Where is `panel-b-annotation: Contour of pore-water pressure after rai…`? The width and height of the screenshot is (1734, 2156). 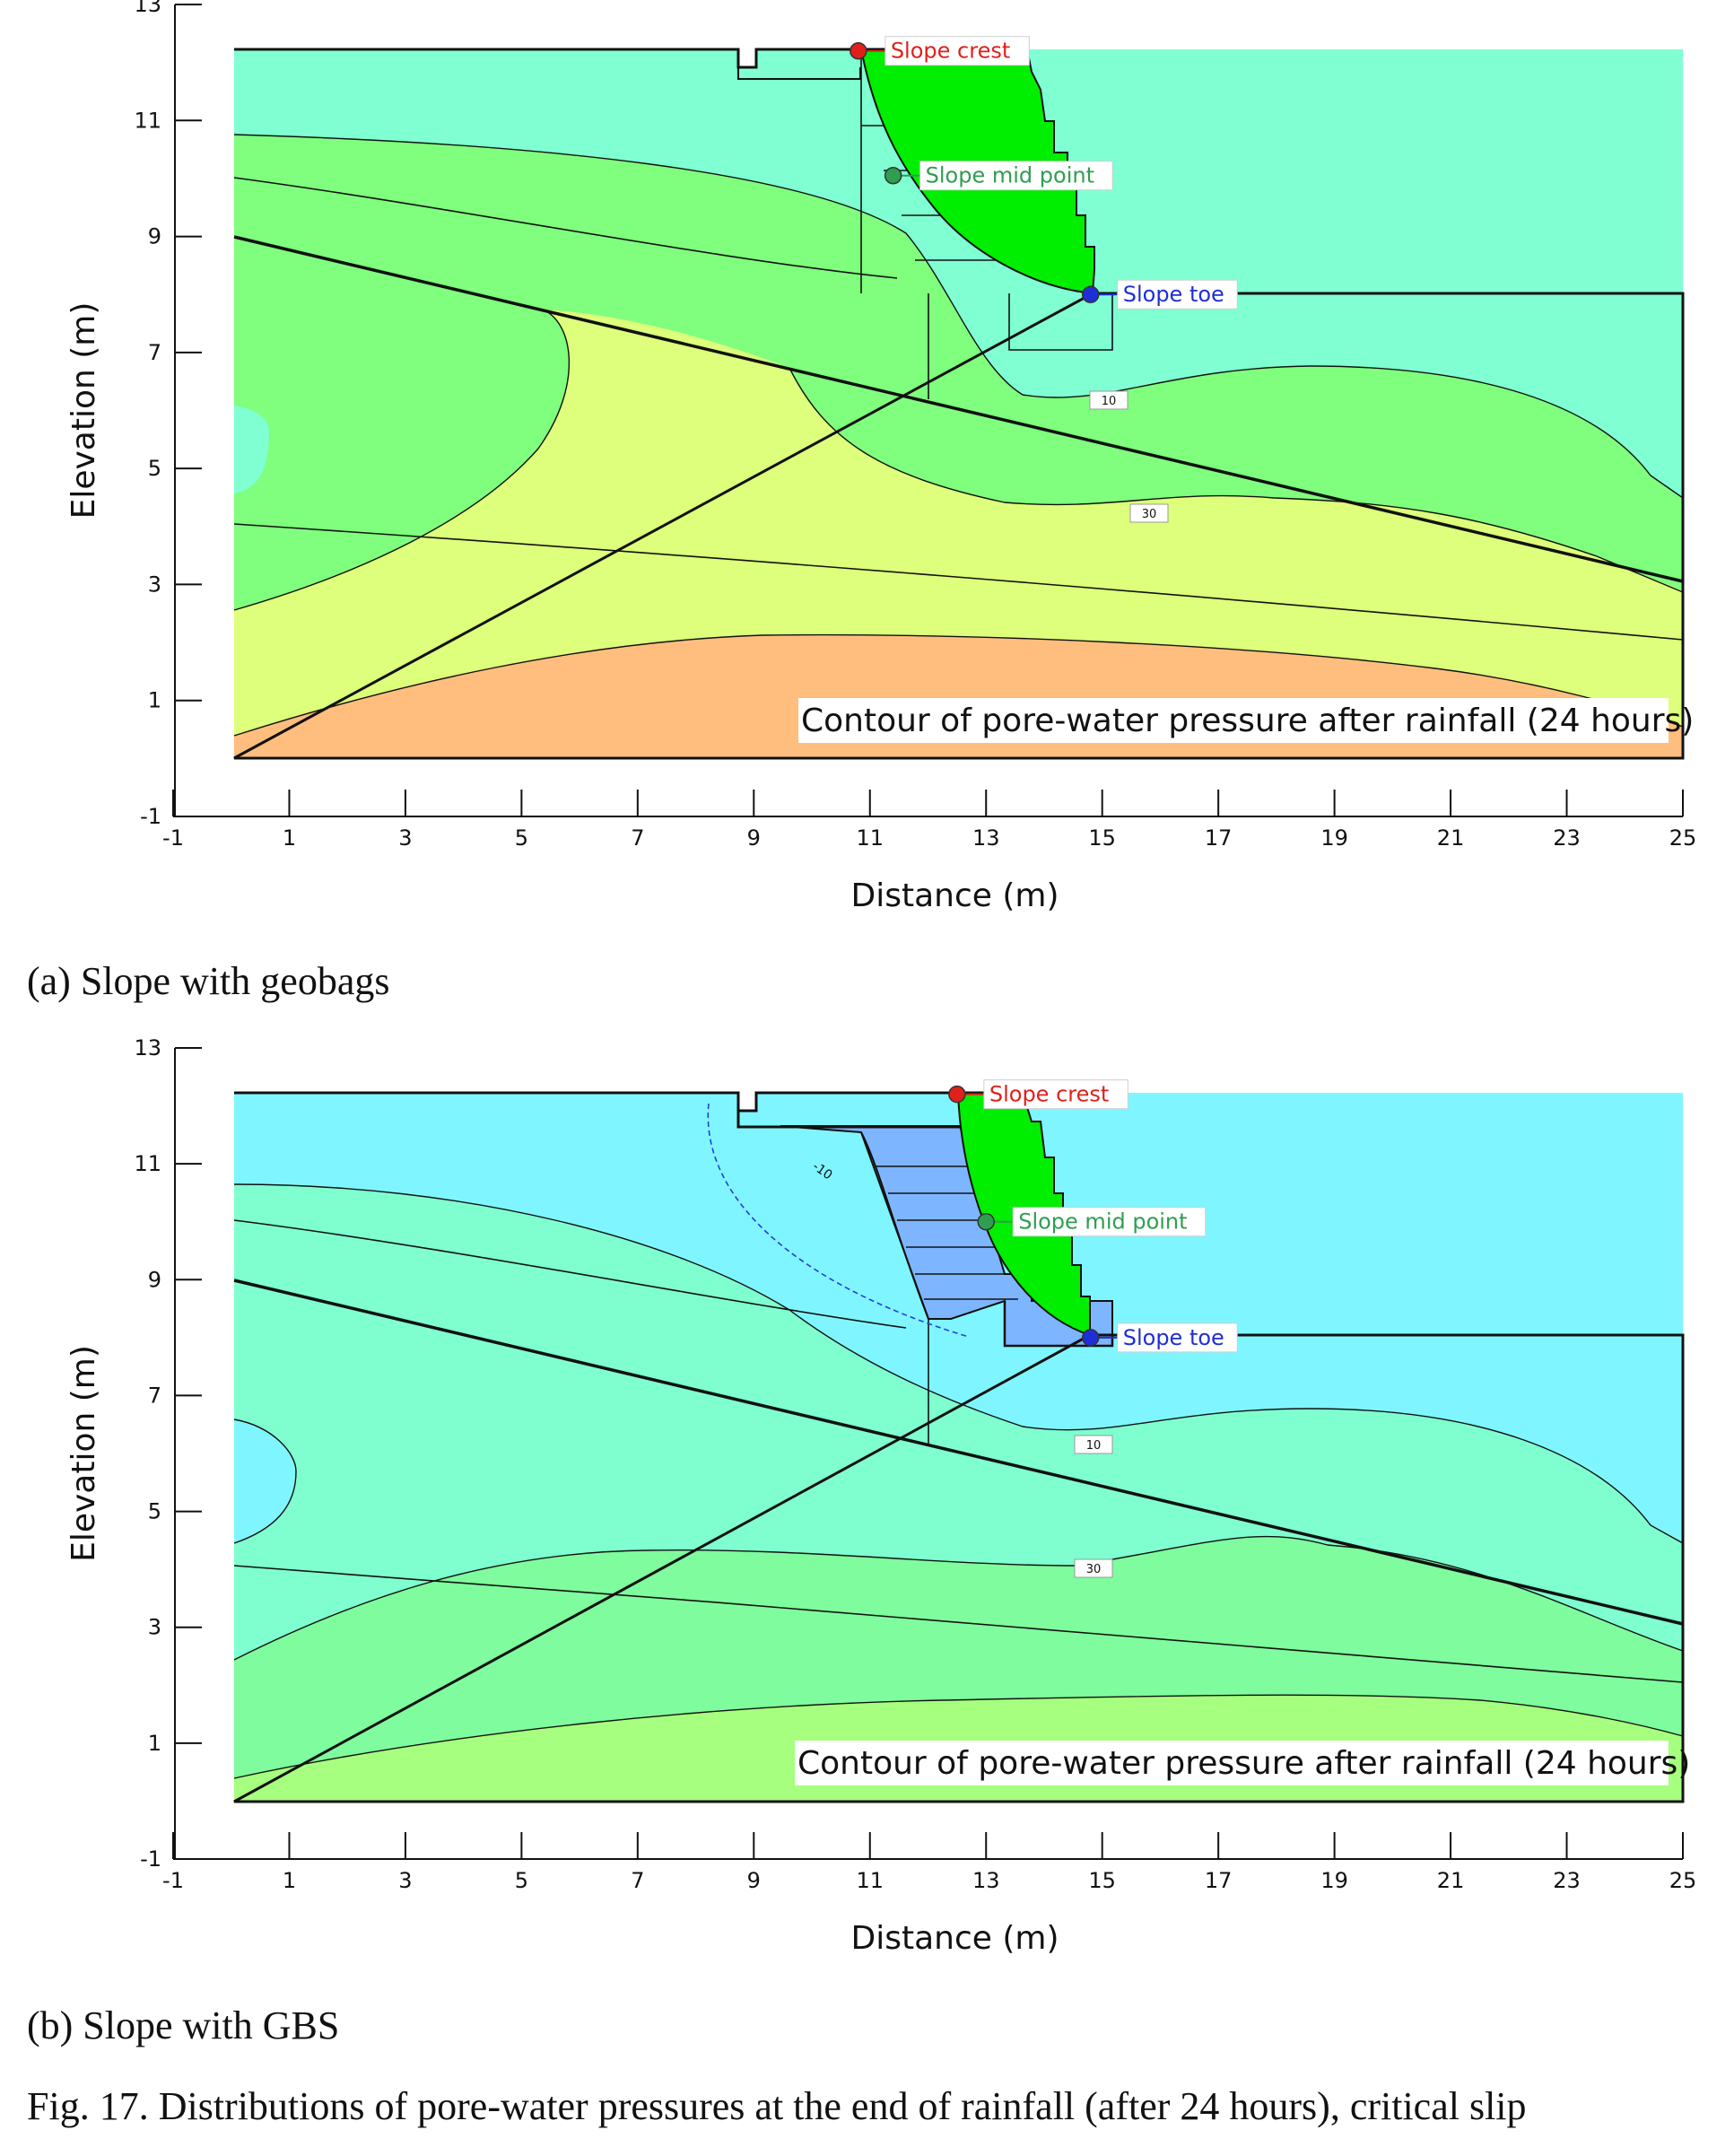
panel-b-annotation: Contour of pore-water pressure after rai… is located at coordinates (1242, 1763).